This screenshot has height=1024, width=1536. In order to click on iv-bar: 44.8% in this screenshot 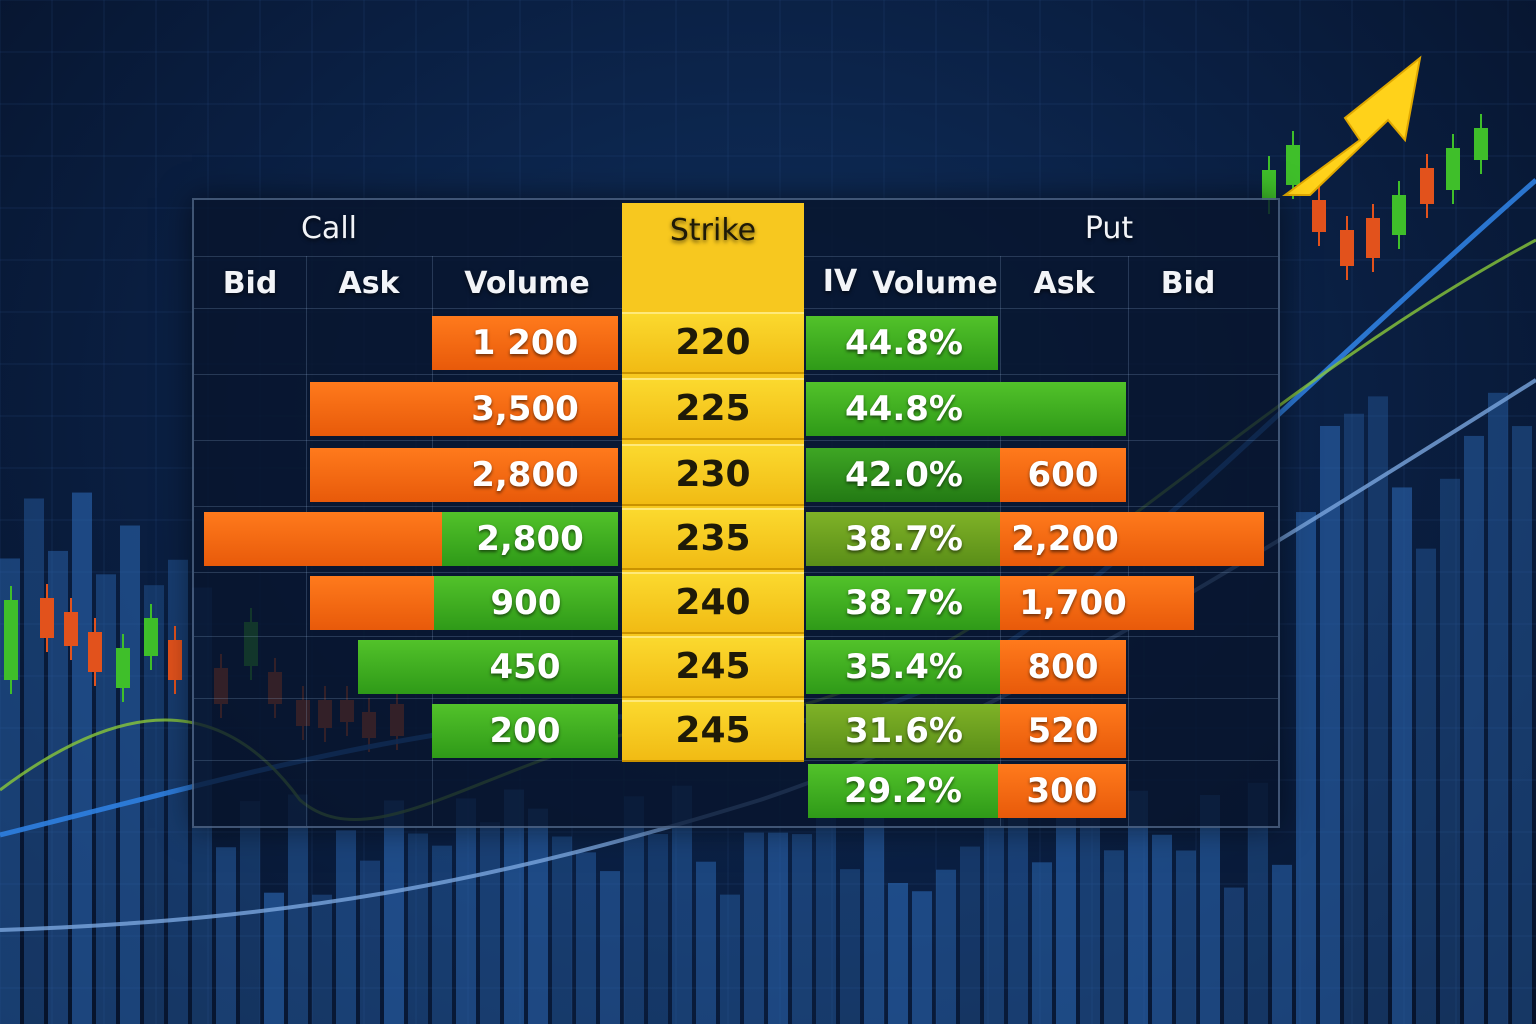, I will do `click(902, 343)`.